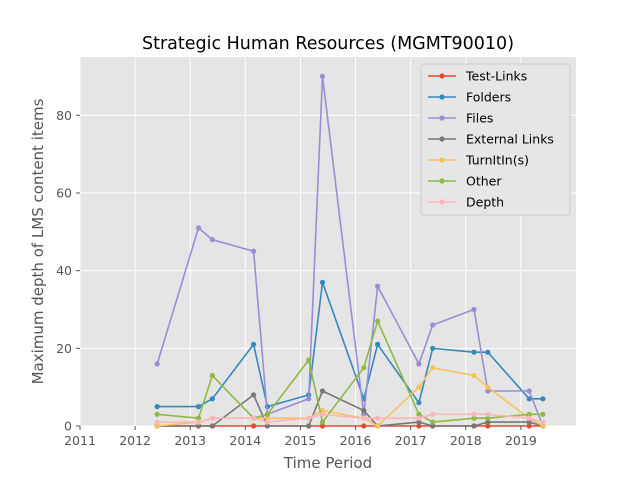 The width and height of the screenshot is (640, 480). I want to click on x-axis-label: Time Period, so click(327, 463).